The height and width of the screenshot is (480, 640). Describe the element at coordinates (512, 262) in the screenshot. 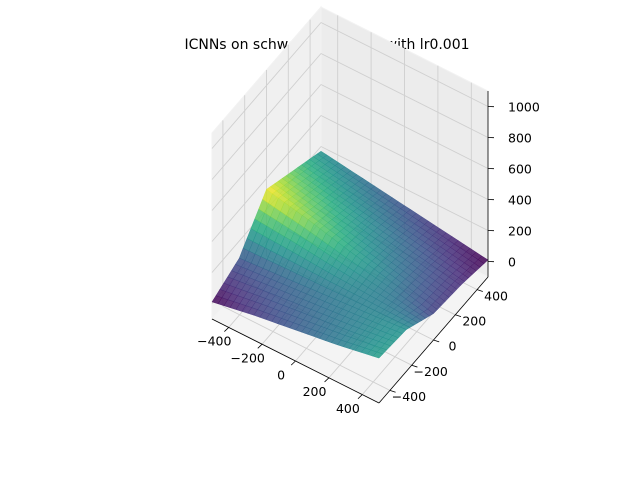

I see `z-tick-label: 0` at that location.